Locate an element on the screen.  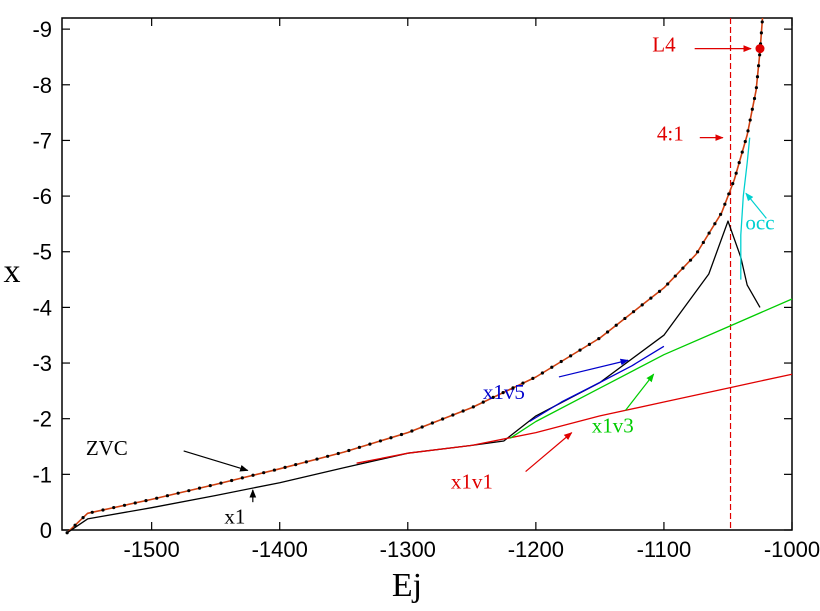
x-axis-title: Ej is located at coordinates (407, 585).